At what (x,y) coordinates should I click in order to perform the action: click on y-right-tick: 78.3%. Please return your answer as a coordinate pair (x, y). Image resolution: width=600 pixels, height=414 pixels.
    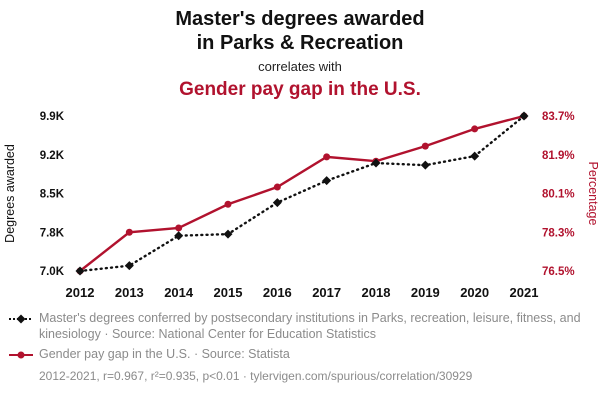
    Looking at the image, I should click on (558, 233).